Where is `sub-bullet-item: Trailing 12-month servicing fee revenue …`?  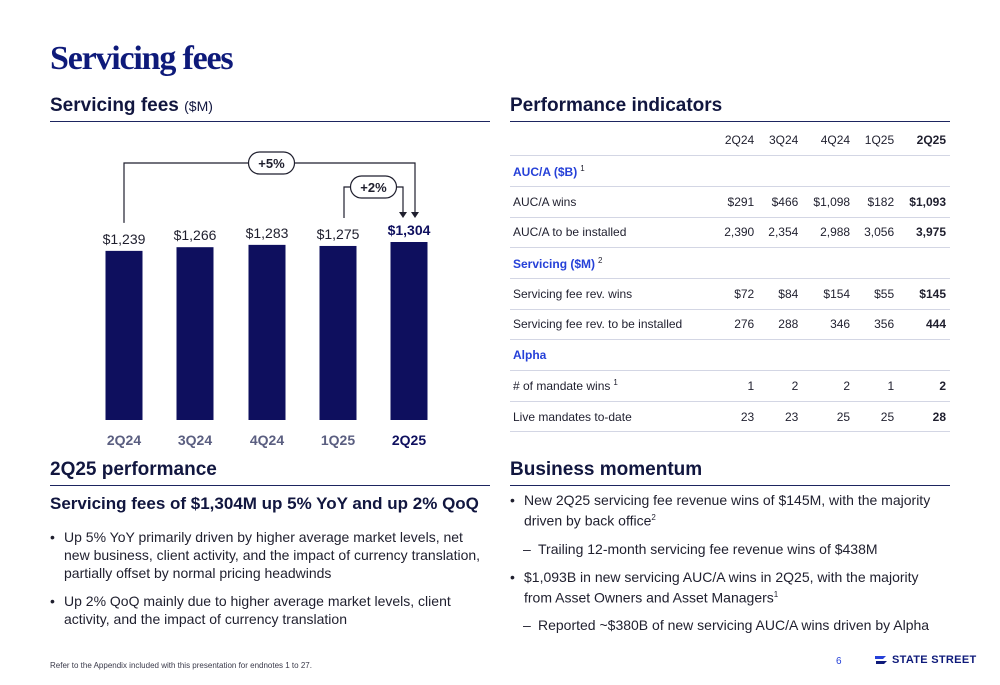
sub-bullet-item: Trailing 12-month servicing fee revenue … is located at coordinates (730, 549).